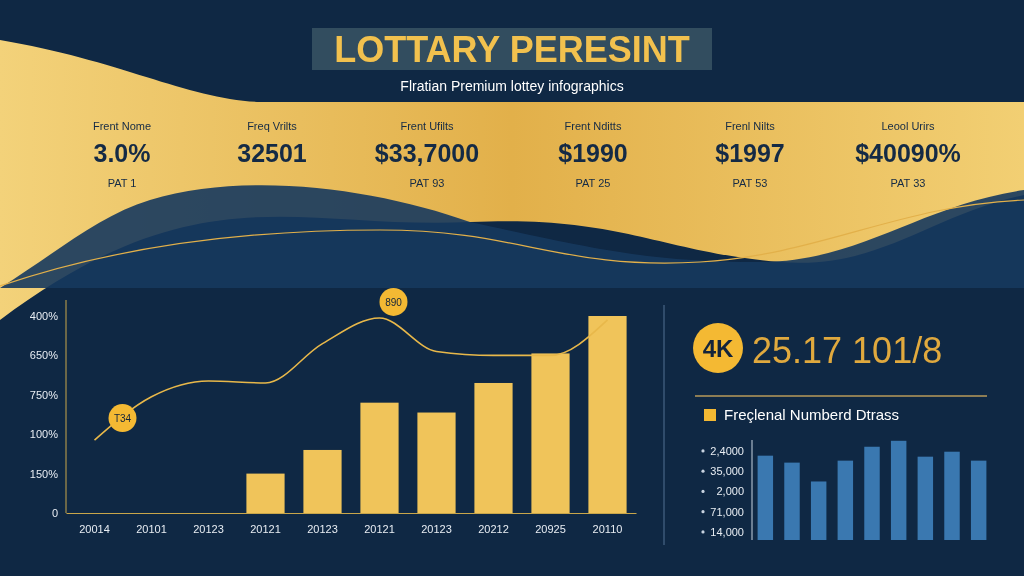 This screenshot has width=1024, height=576. I want to click on text: 25.17 101/8, so click(847, 350).